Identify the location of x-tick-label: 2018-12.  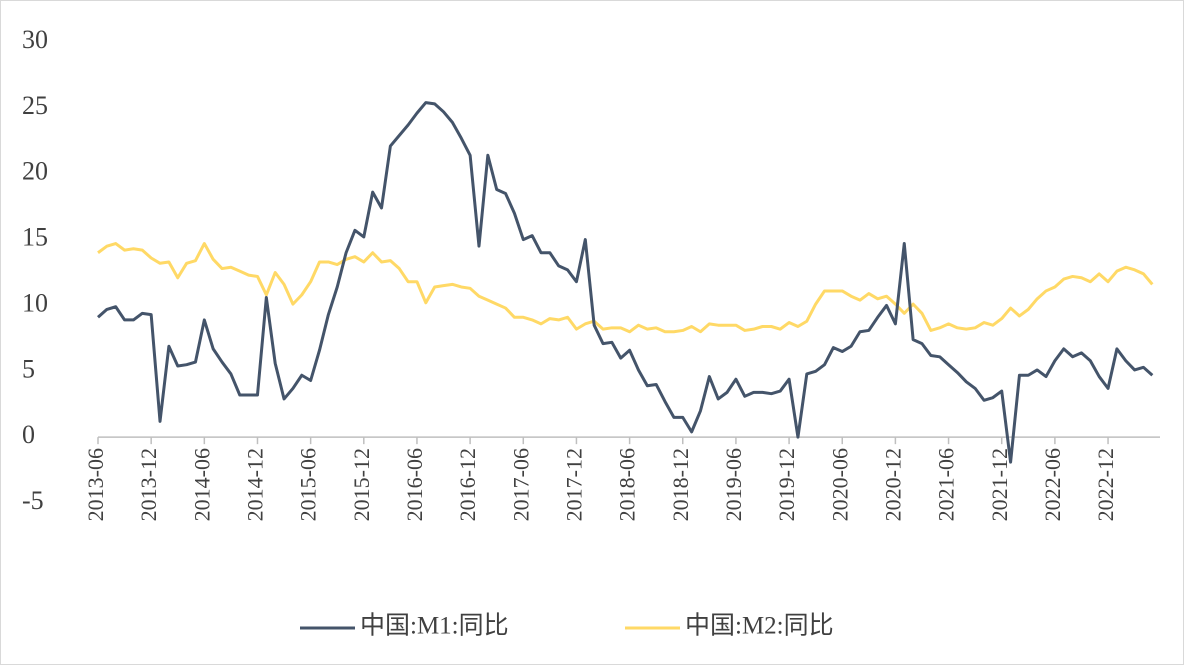
(680, 484).